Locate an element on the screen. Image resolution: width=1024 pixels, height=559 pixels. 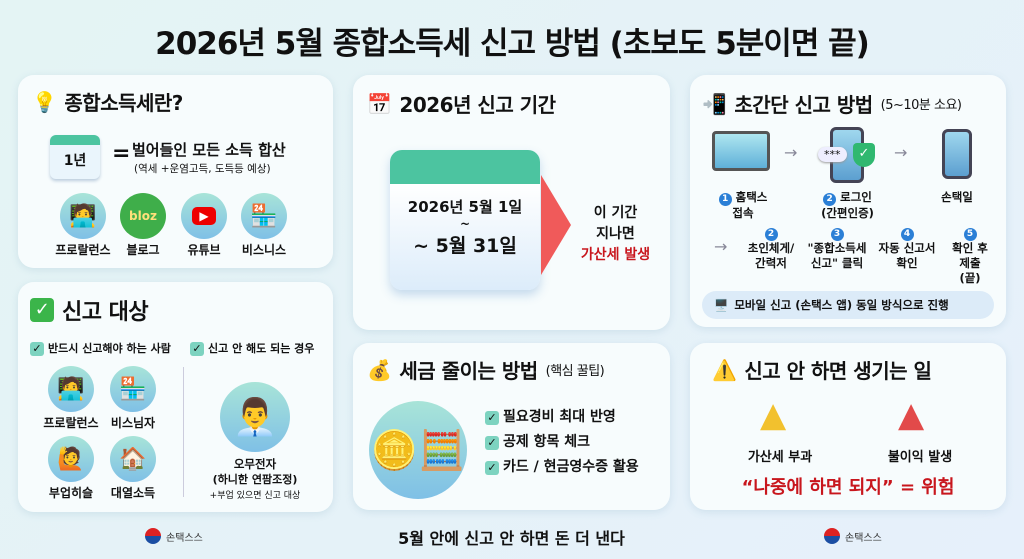
risk-item: 불이익 발생 is located at coordinates (920, 457).